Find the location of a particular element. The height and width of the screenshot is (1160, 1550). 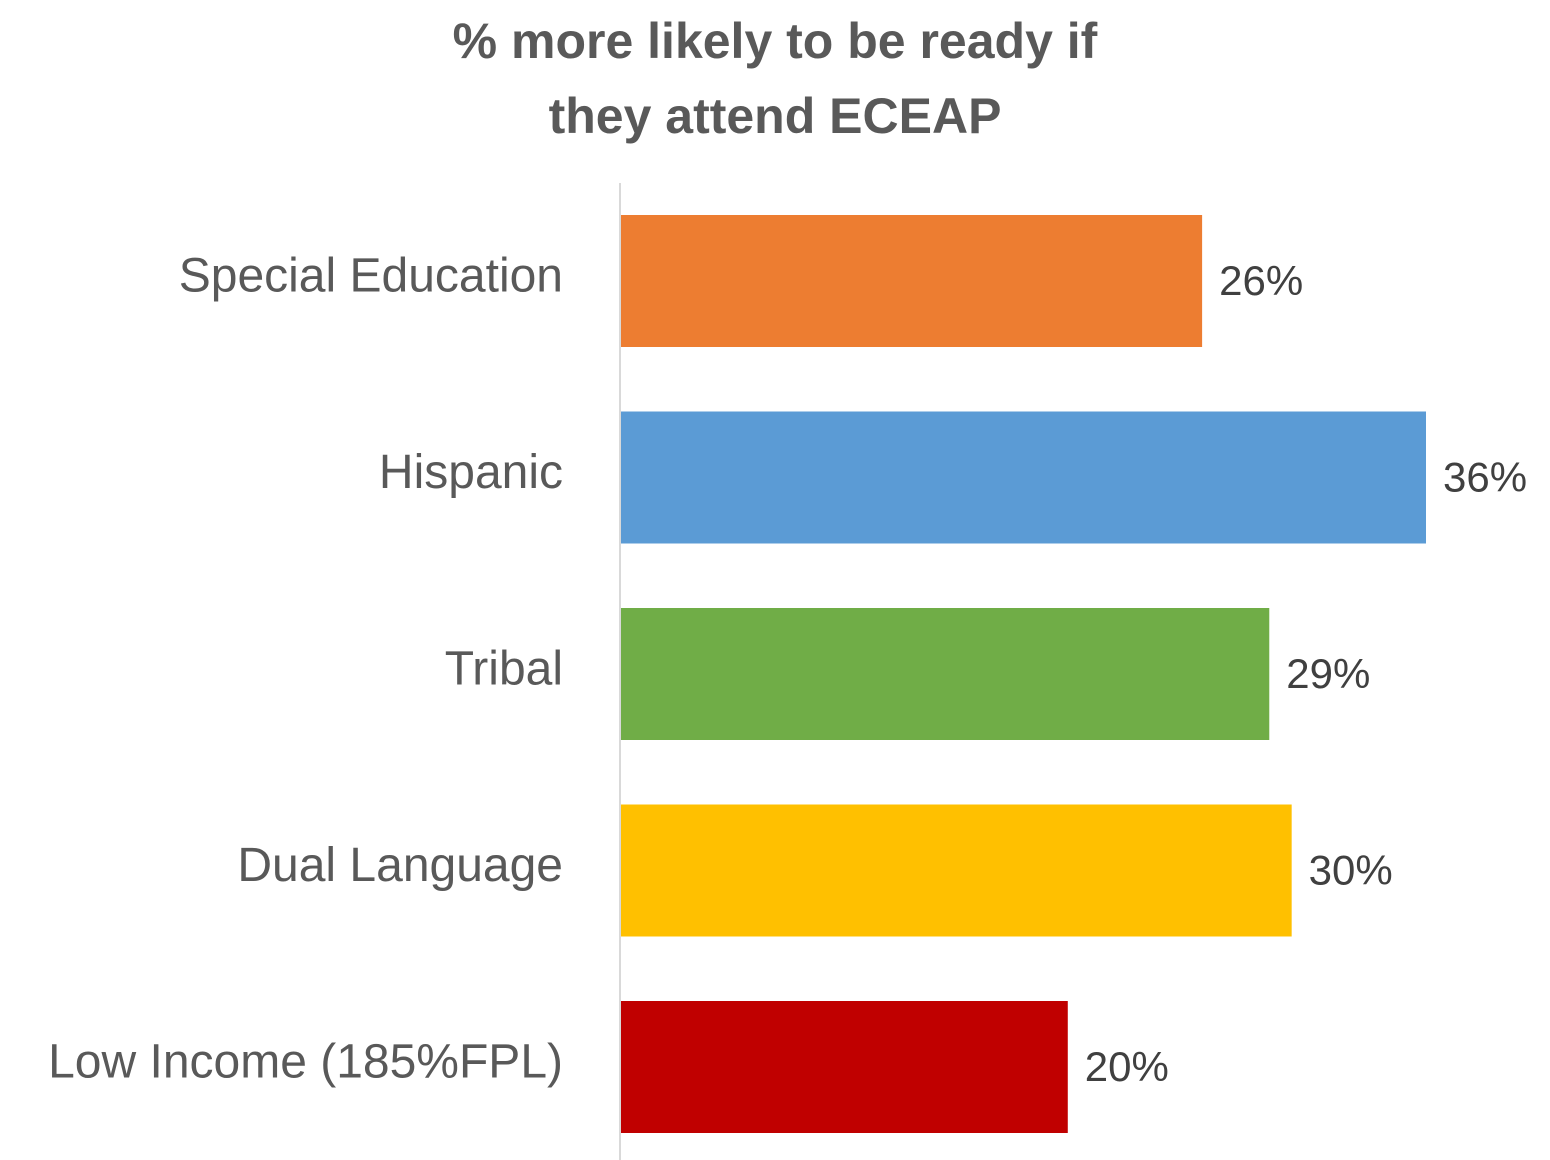

category-label-low-income-185-fpl: Low Income (185%FPL) is located at coordinates (305, 1062).